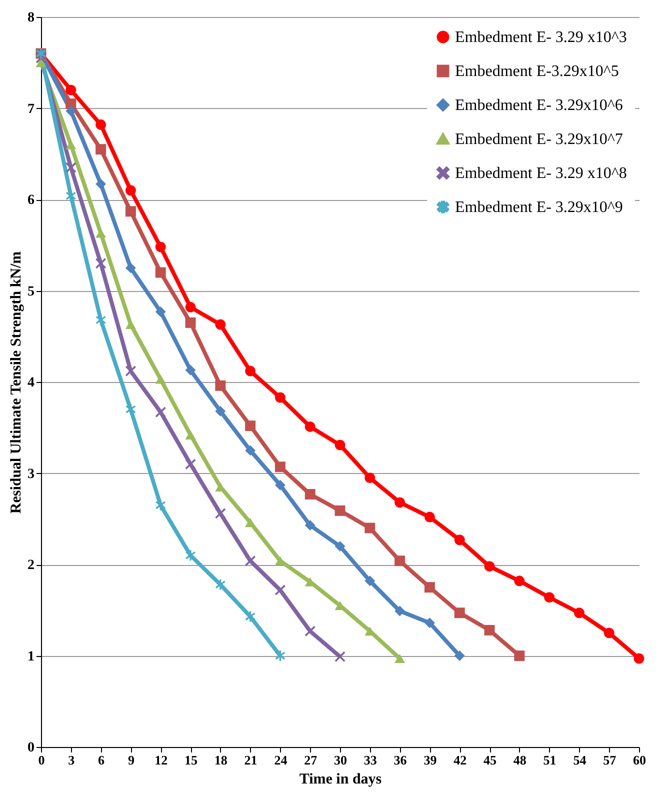 This screenshot has width=660, height=794. I want to click on legend-label: Embedment E- 3.29x10^7, so click(539, 139).